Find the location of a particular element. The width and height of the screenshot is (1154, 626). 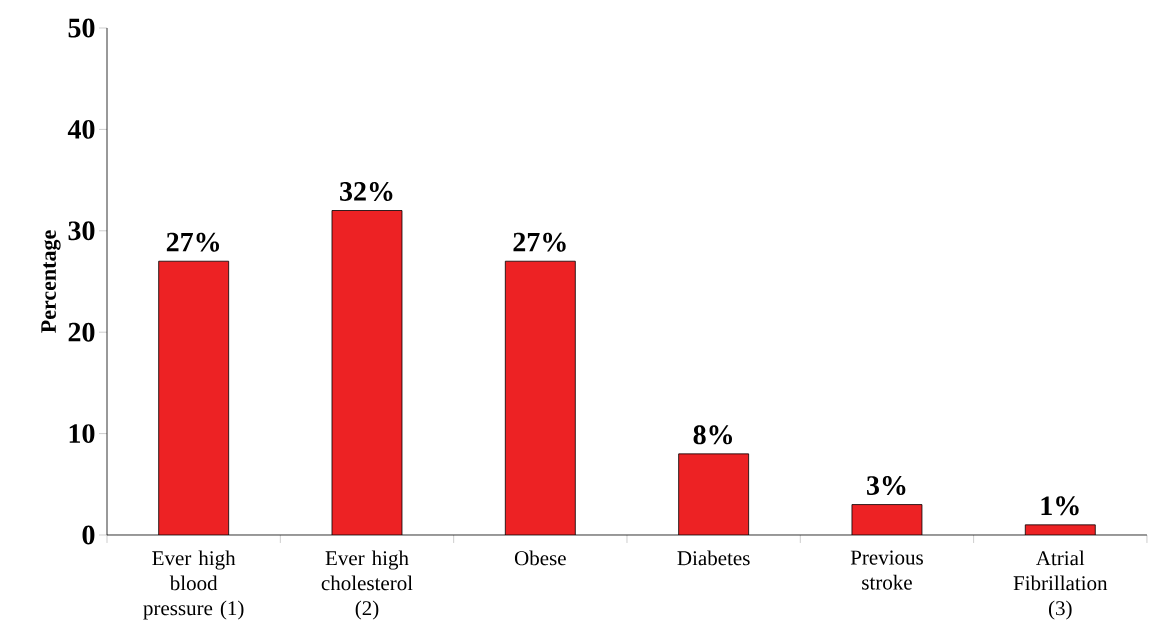

data-label: 3% is located at coordinates (886, 486).